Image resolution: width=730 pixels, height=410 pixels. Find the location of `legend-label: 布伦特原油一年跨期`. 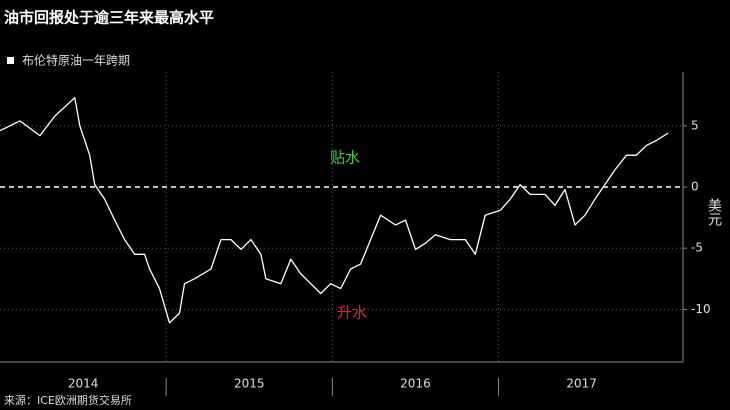

legend-label: 布伦特原油一年跨期 is located at coordinates (76, 60).